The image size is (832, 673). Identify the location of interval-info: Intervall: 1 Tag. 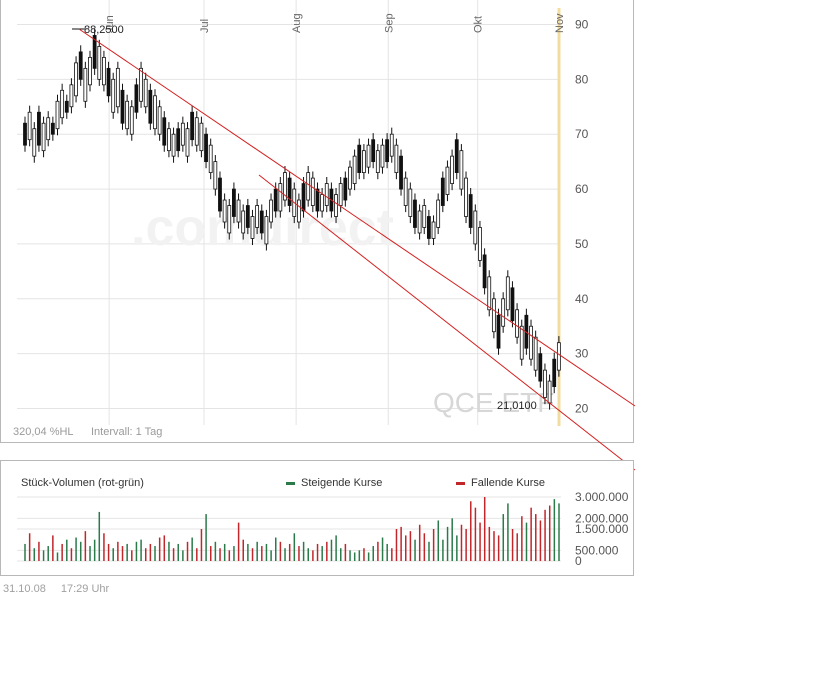
(126, 432).